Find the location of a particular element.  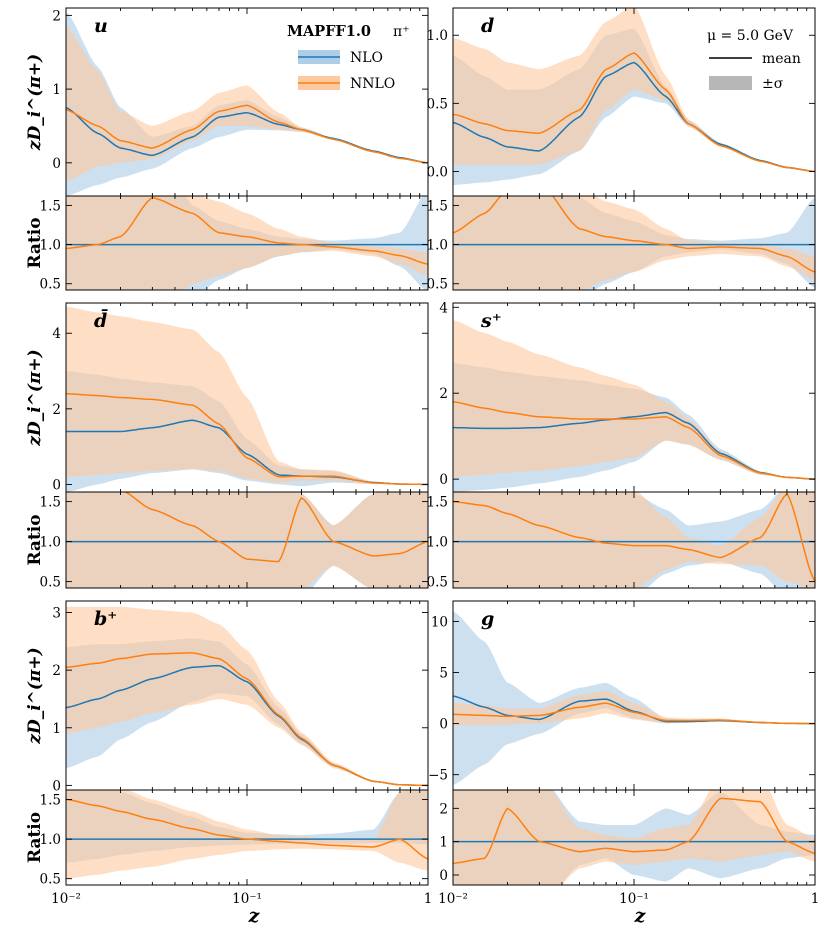

y-tick-label-main: −5 is located at coordinates (438, 776).